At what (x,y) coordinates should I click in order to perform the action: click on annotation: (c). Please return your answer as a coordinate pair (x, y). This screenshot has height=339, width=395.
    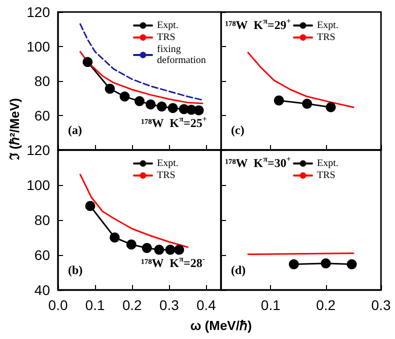
    Looking at the image, I should click on (237, 130).